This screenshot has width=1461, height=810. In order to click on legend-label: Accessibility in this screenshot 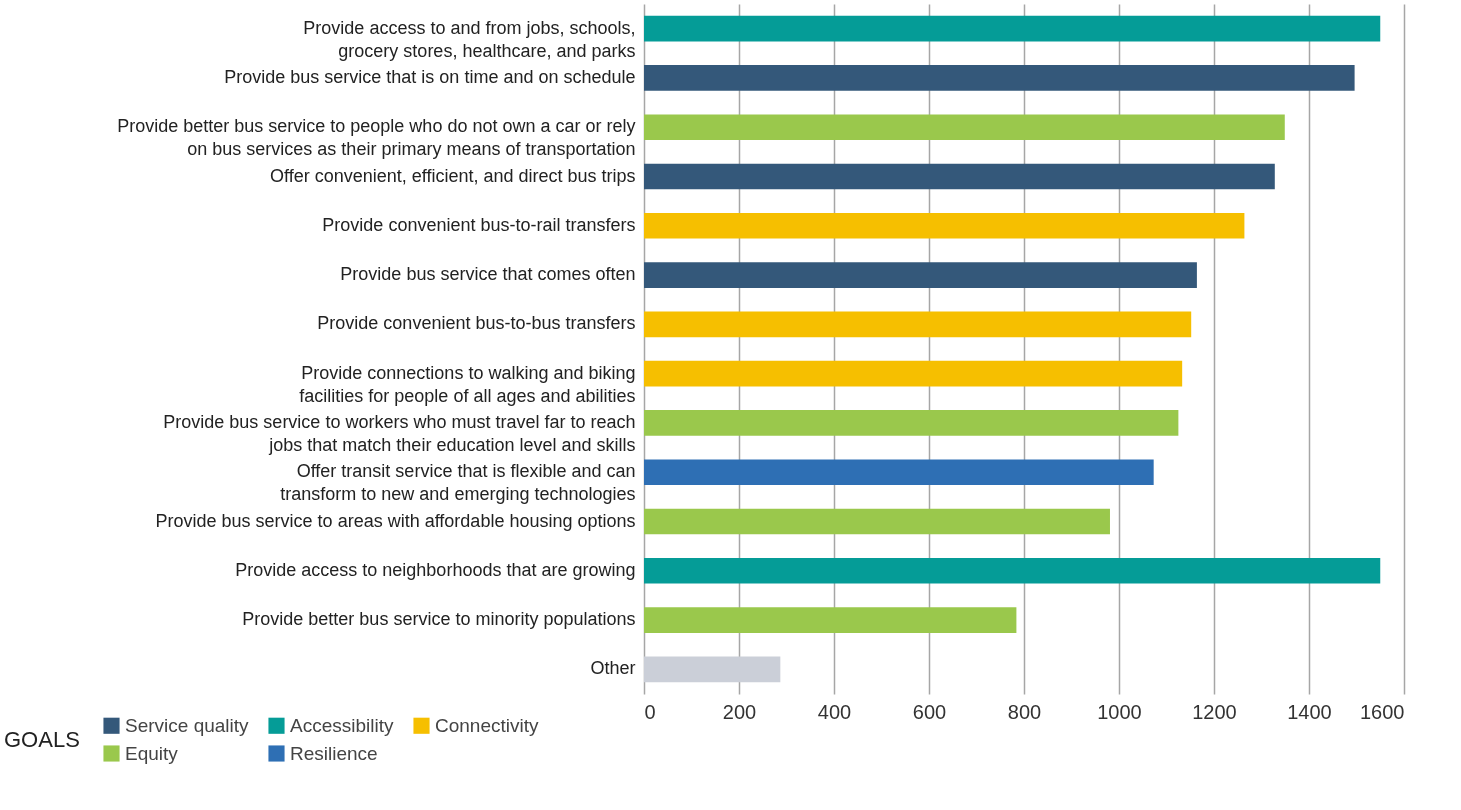, I will do `click(342, 725)`.